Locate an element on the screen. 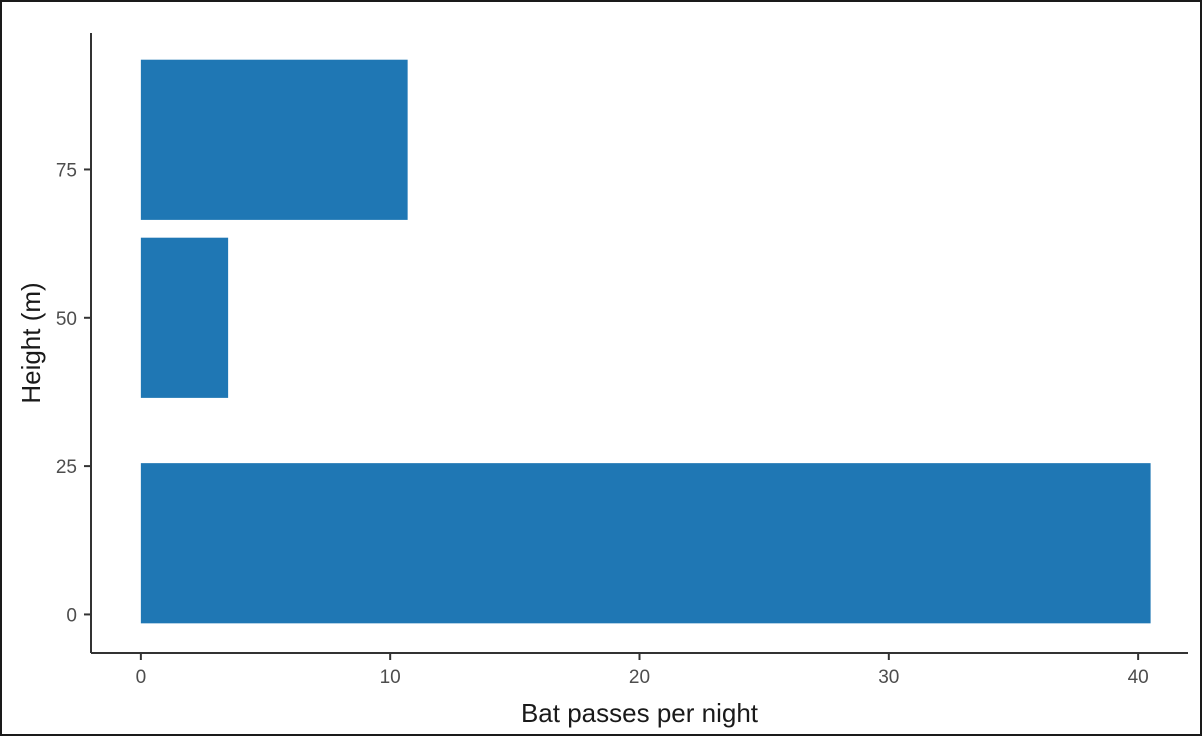 Image resolution: width=1202 pixels, height=736 pixels. x-tick-label-4: 40 is located at coordinates (1138, 677).